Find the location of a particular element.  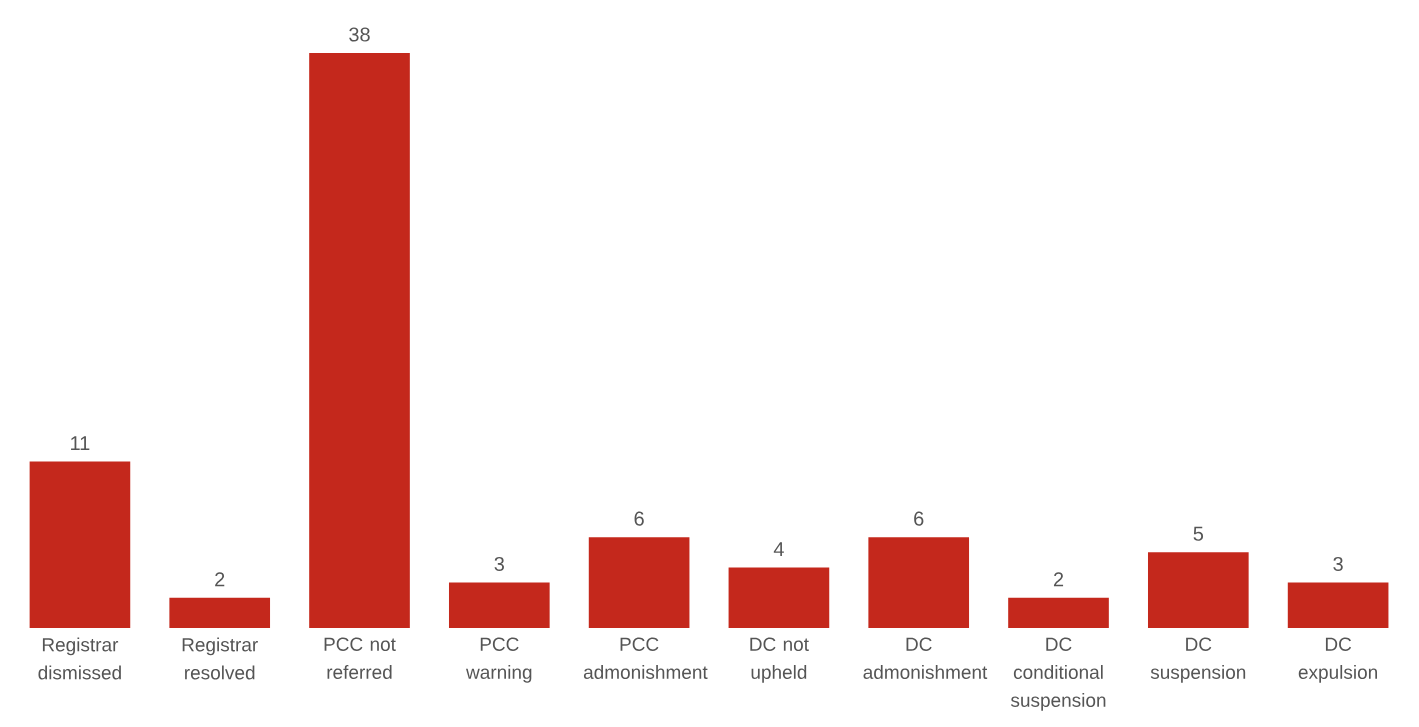

data-label: 4 is located at coordinates (778, 549).